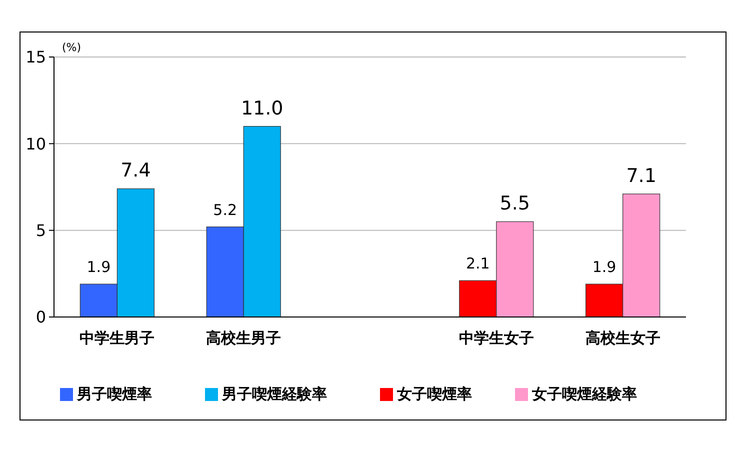 The height and width of the screenshot is (450, 739). Describe the element at coordinates (641, 175) in the screenshot. I see `data-label: 7.1` at that location.